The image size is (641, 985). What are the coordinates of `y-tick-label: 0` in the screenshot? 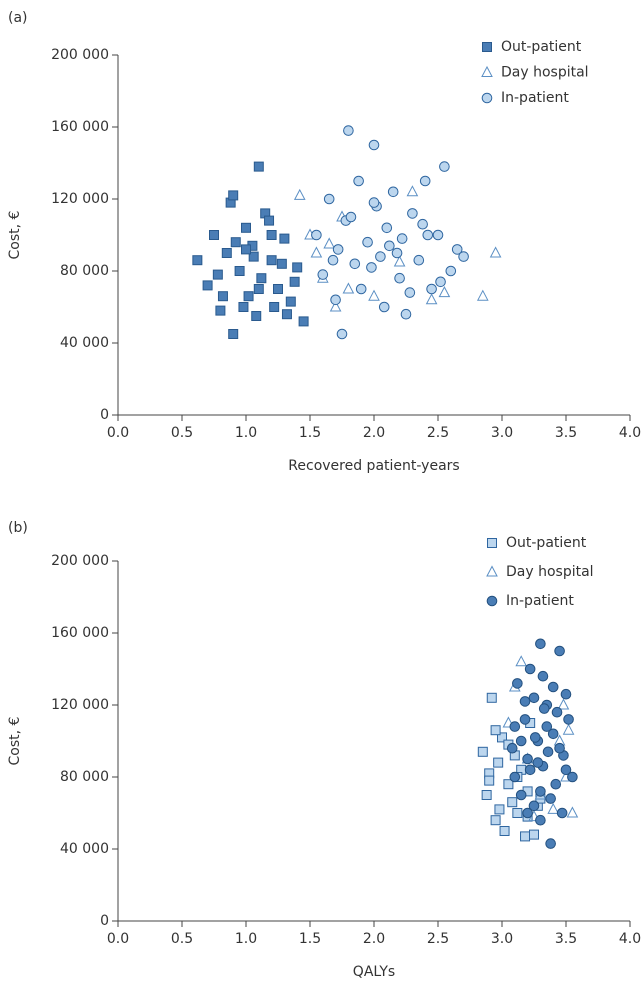 It's located at (104, 921).